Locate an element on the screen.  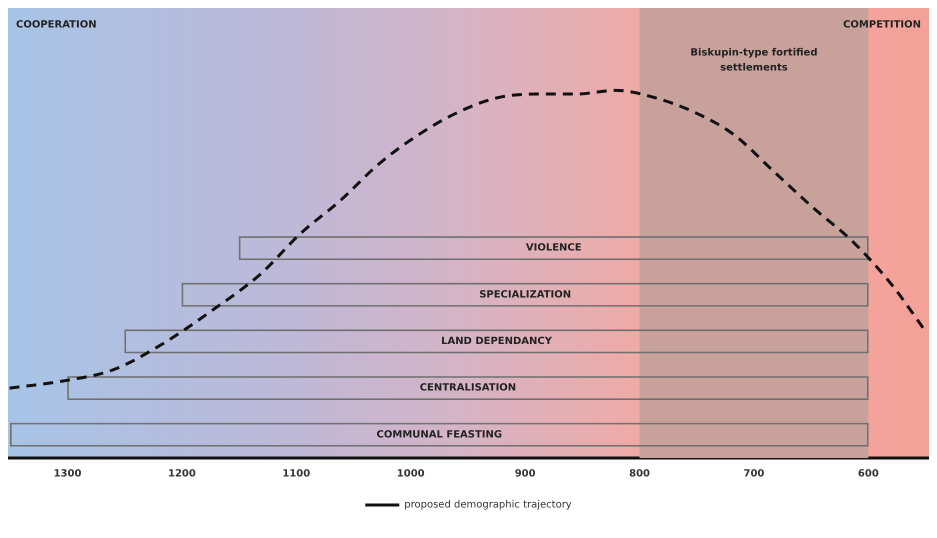
x-tick-label: 700 is located at coordinates (754, 474).